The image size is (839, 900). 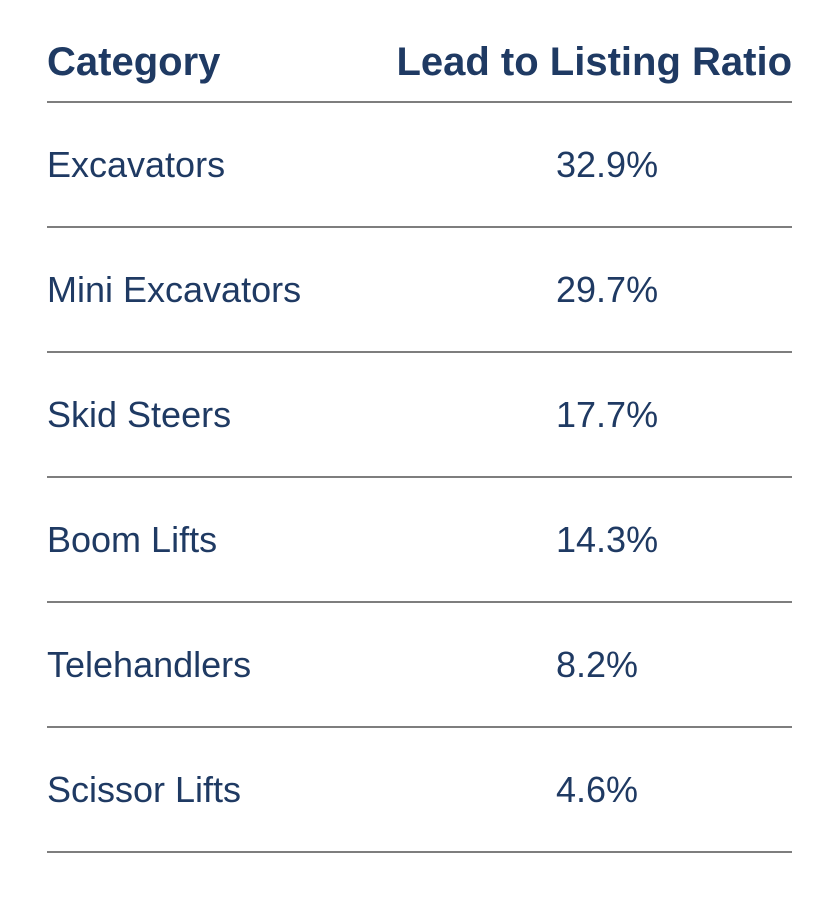 I want to click on table-row: Mini Excavators 29.7%, so click(x=419, y=290).